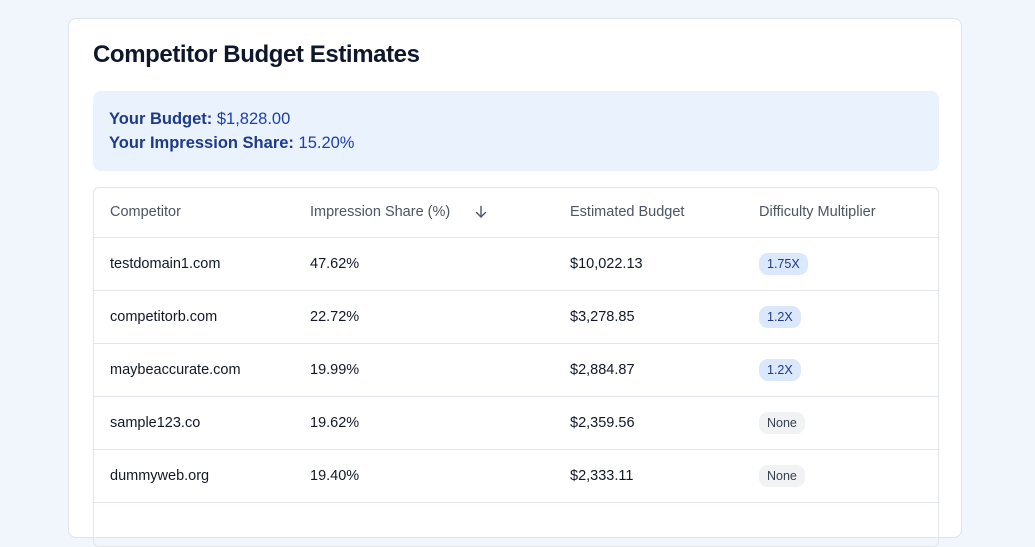 This screenshot has width=1035, height=547. What do you see at coordinates (253, 119) in the screenshot?
I see `your-budget-value: $1,828.00` at bounding box center [253, 119].